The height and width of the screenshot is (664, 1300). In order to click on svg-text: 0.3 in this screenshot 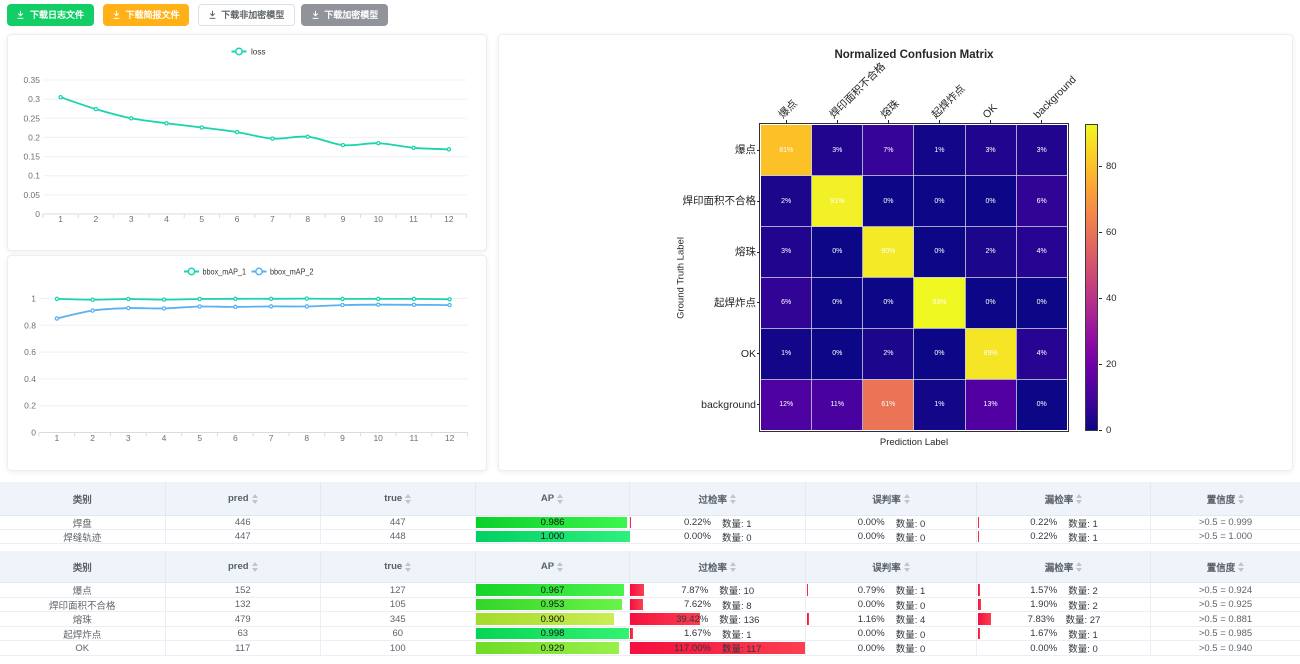, I will do `click(34, 99)`.